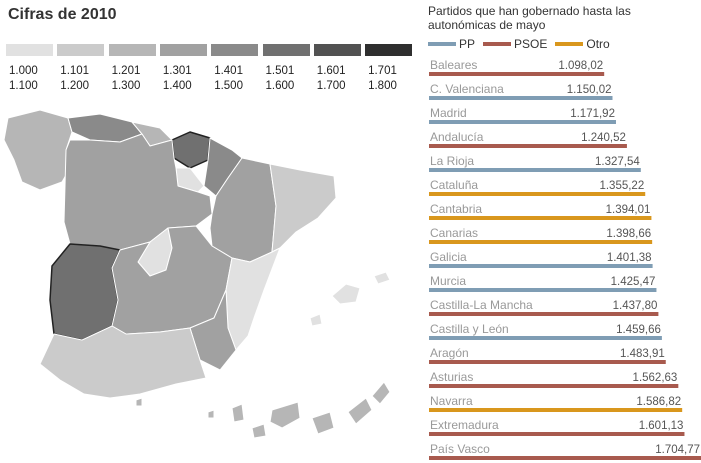  Describe the element at coordinates (123, 362) in the screenshot. I see `map-region-andalucia` at that location.